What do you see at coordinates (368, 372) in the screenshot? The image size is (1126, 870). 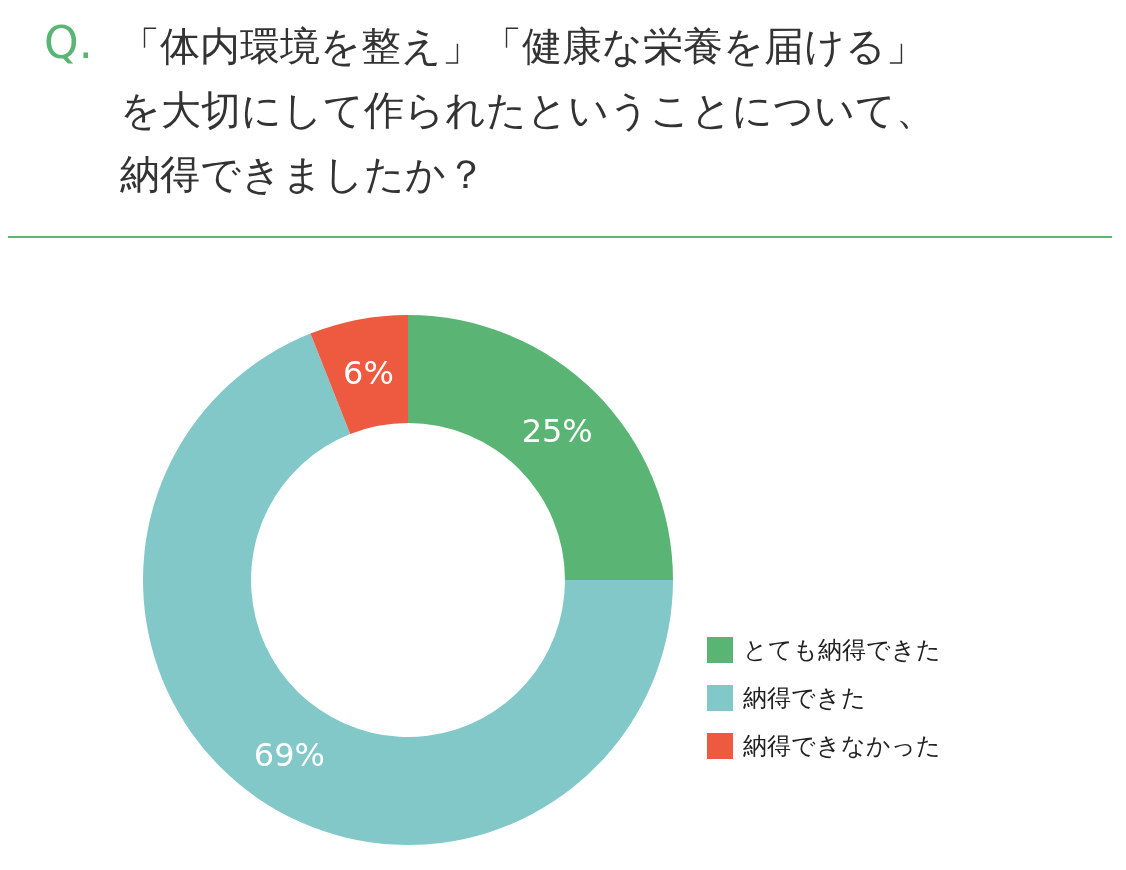 I see `data-label: 6%` at bounding box center [368, 372].